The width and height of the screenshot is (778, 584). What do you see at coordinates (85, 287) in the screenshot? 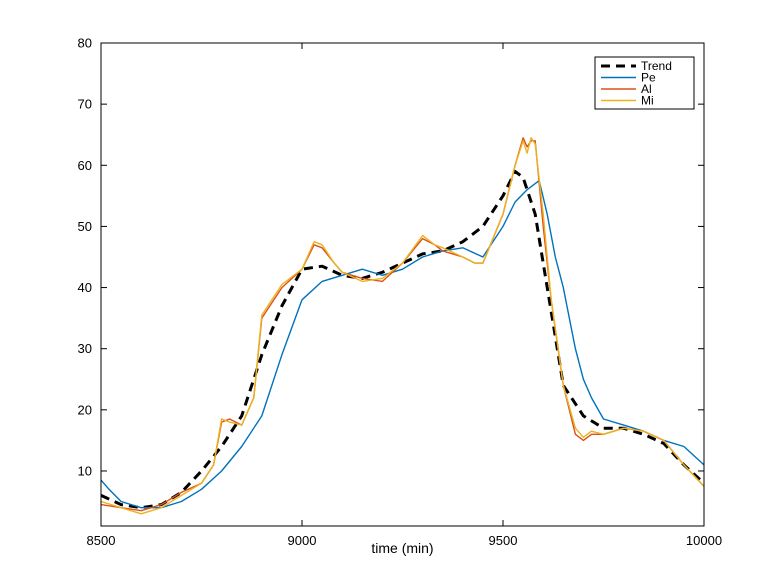
I see `y-tick-label: 40` at bounding box center [85, 287].